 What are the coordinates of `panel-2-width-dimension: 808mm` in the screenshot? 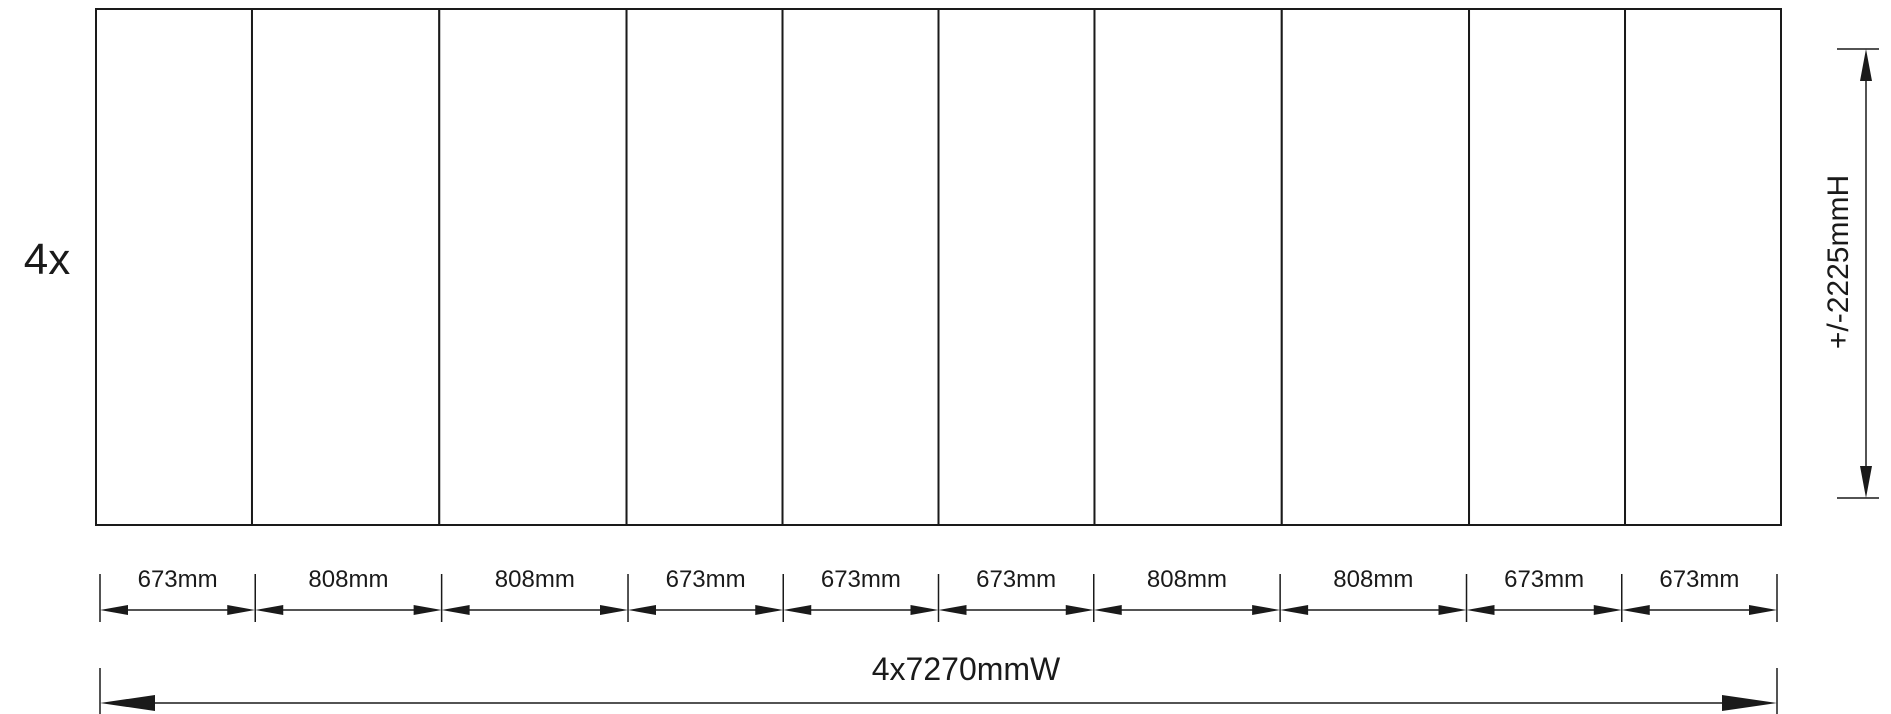 It's located at (349, 594).